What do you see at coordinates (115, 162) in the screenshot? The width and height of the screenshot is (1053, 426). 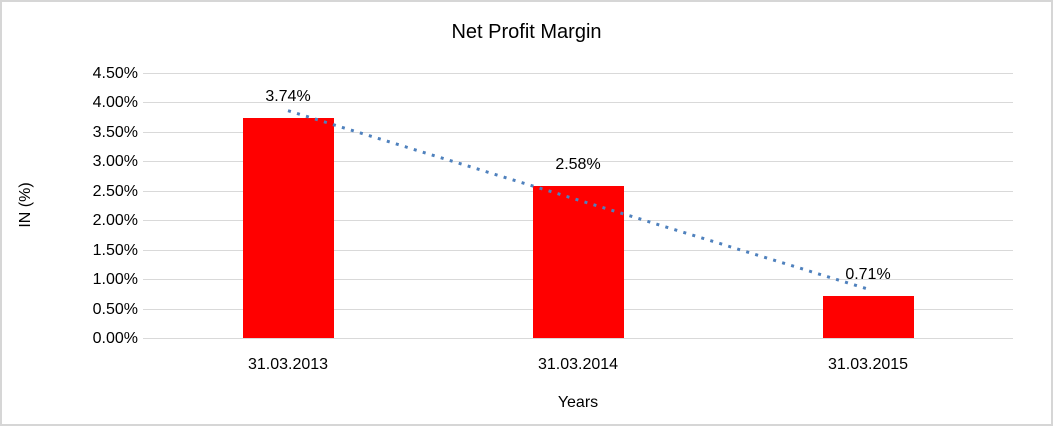 I see `y-tick-label: 3.00%` at bounding box center [115, 162].